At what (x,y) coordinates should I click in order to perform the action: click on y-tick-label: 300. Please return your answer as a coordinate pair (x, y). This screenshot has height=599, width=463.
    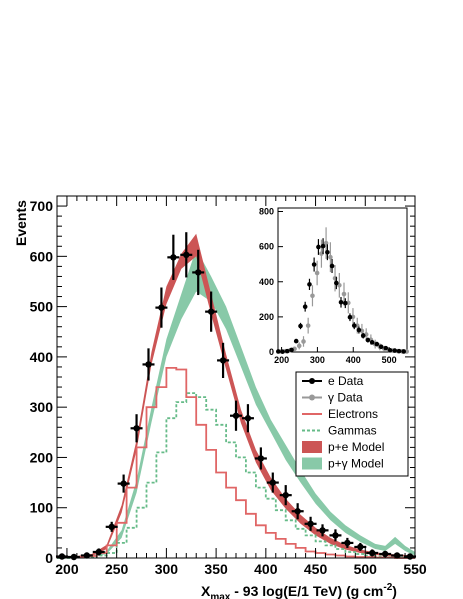
    Looking at the image, I should click on (42, 407).